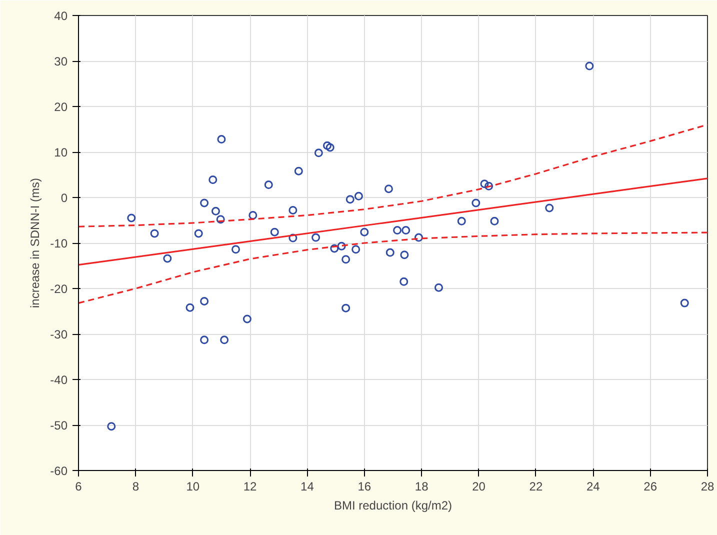  What do you see at coordinates (536, 487) in the screenshot?
I see `x-tick-label: 22` at bounding box center [536, 487].